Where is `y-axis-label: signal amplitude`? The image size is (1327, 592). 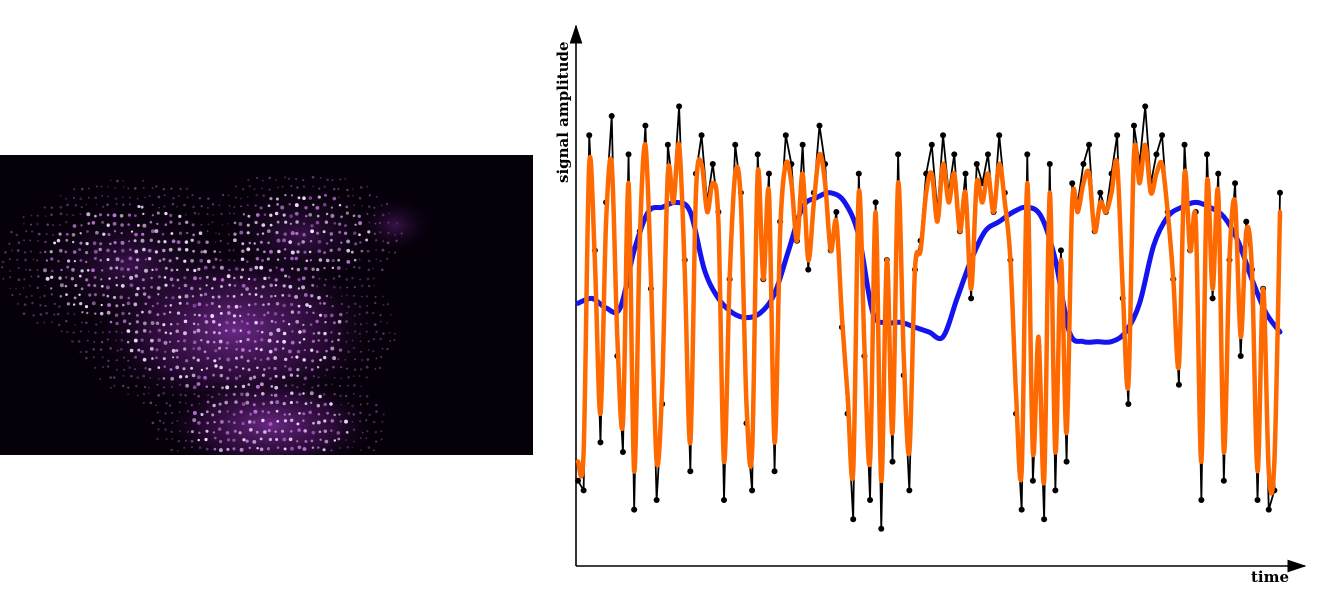 y-axis-label: signal amplitude is located at coordinates (563, 112).